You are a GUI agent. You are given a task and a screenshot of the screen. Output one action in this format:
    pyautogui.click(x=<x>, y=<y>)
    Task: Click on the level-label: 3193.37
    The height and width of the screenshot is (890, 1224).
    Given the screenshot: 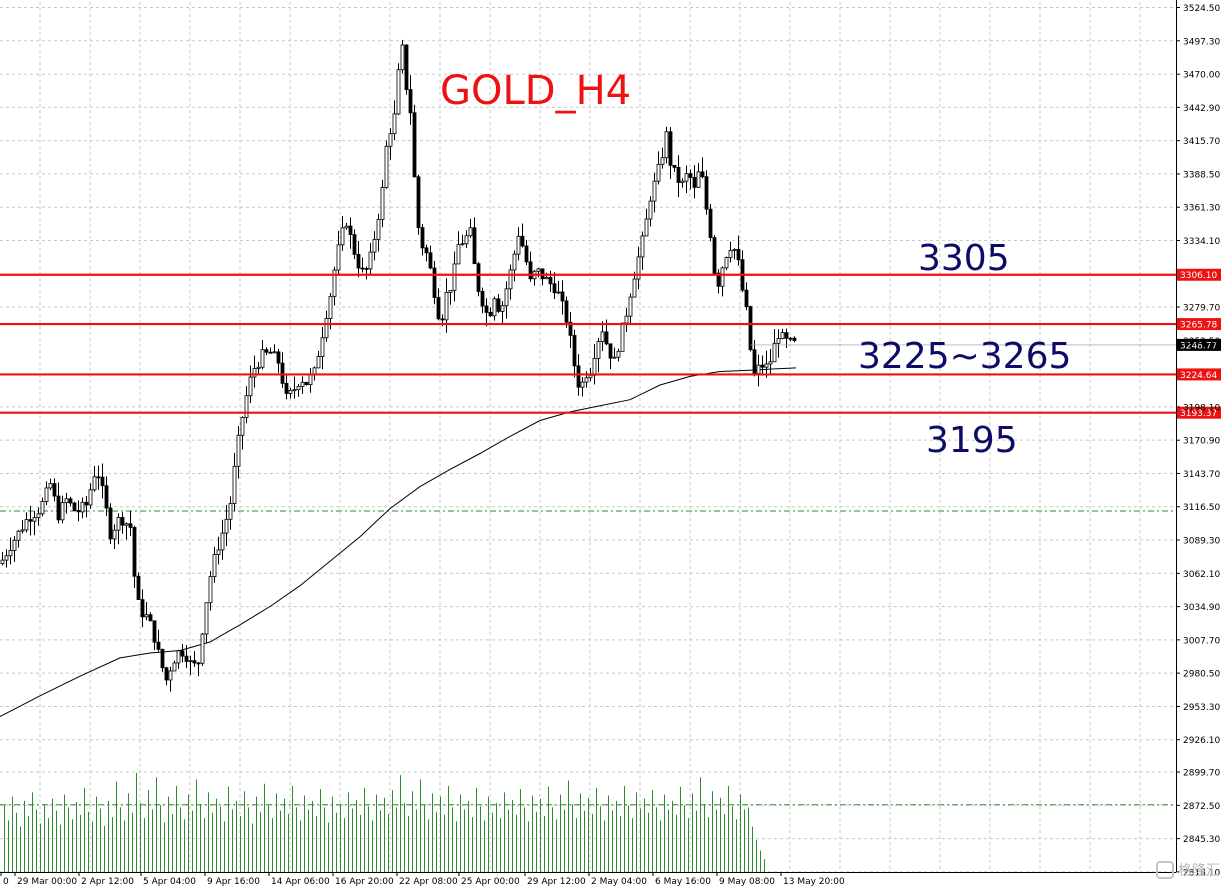 What is the action you would take?
    pyautogui.click(x=1198, y=414)
    